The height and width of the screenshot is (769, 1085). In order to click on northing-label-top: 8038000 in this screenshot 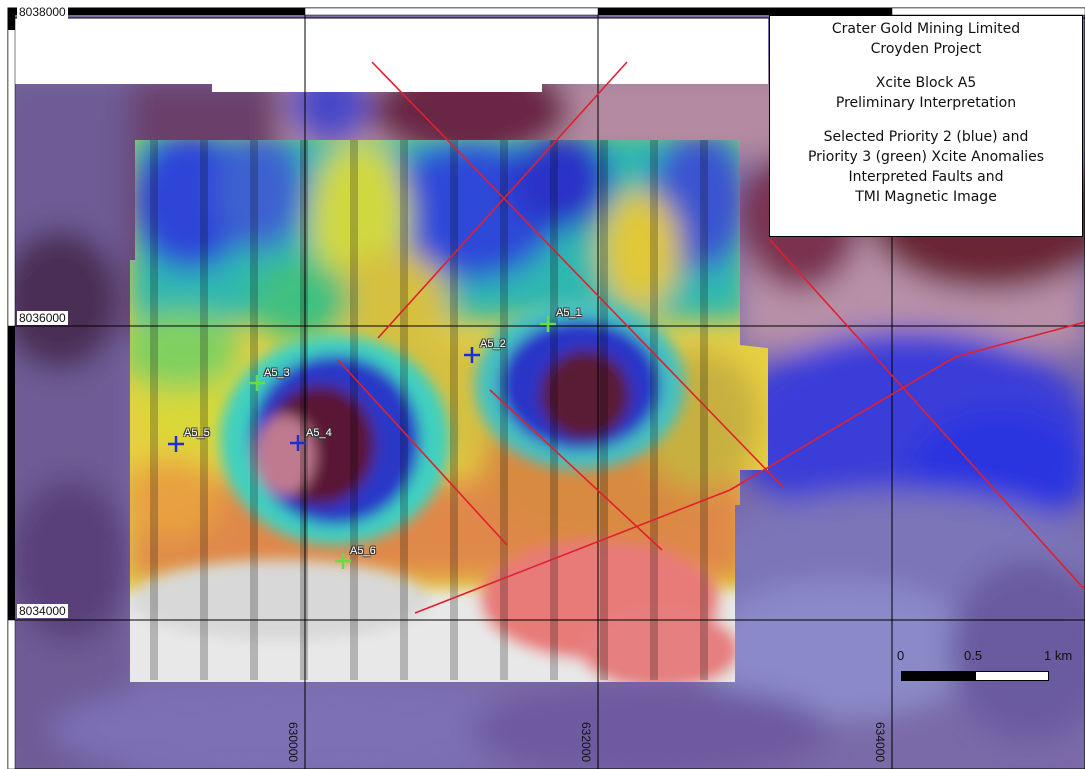, I will do `click(42, 12)`.